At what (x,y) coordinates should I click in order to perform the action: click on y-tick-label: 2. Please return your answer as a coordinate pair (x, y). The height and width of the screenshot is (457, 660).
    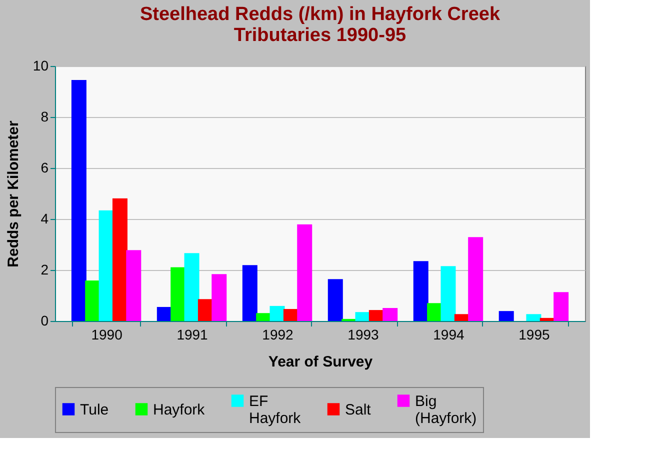
    Looking at the image, I should click on (44, 270).